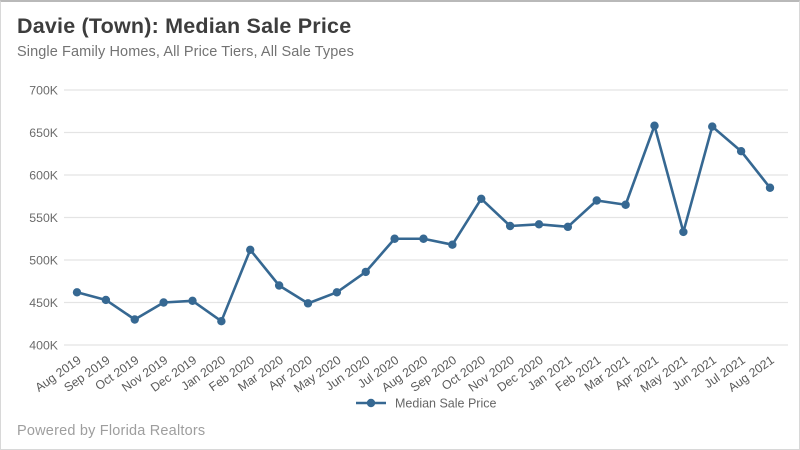  I want to click on y-tick-650k: 650K, so click(44, 133).